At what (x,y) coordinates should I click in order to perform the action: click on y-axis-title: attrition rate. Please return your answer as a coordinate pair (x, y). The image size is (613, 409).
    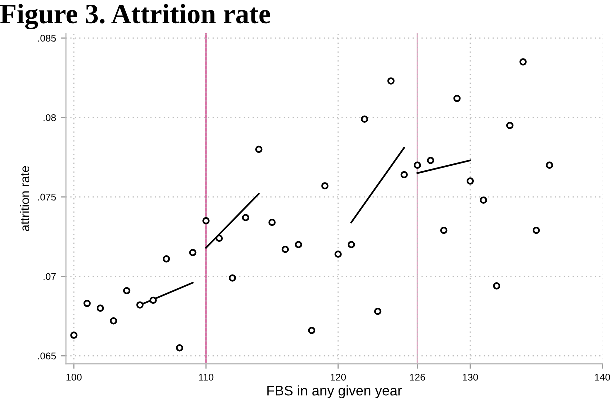
    Looking at the image, I should click on (25, 199).